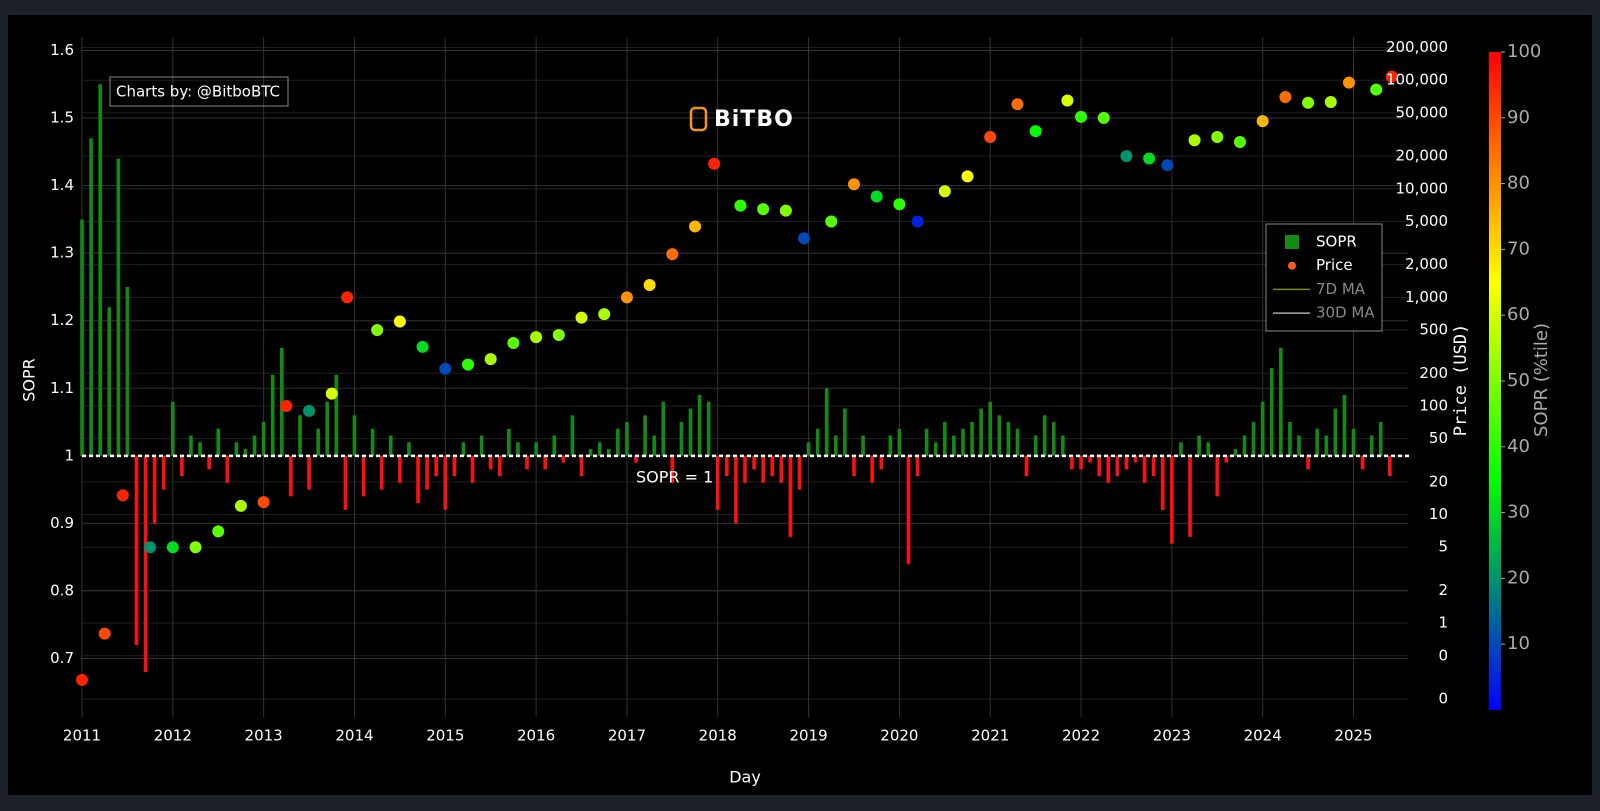 This screenshot has width=1600, height=811. What do you see at coordinates (29, 380) in the screenshot?
I see `y-axis-title: SOPR` at bounding box center [29, 380].